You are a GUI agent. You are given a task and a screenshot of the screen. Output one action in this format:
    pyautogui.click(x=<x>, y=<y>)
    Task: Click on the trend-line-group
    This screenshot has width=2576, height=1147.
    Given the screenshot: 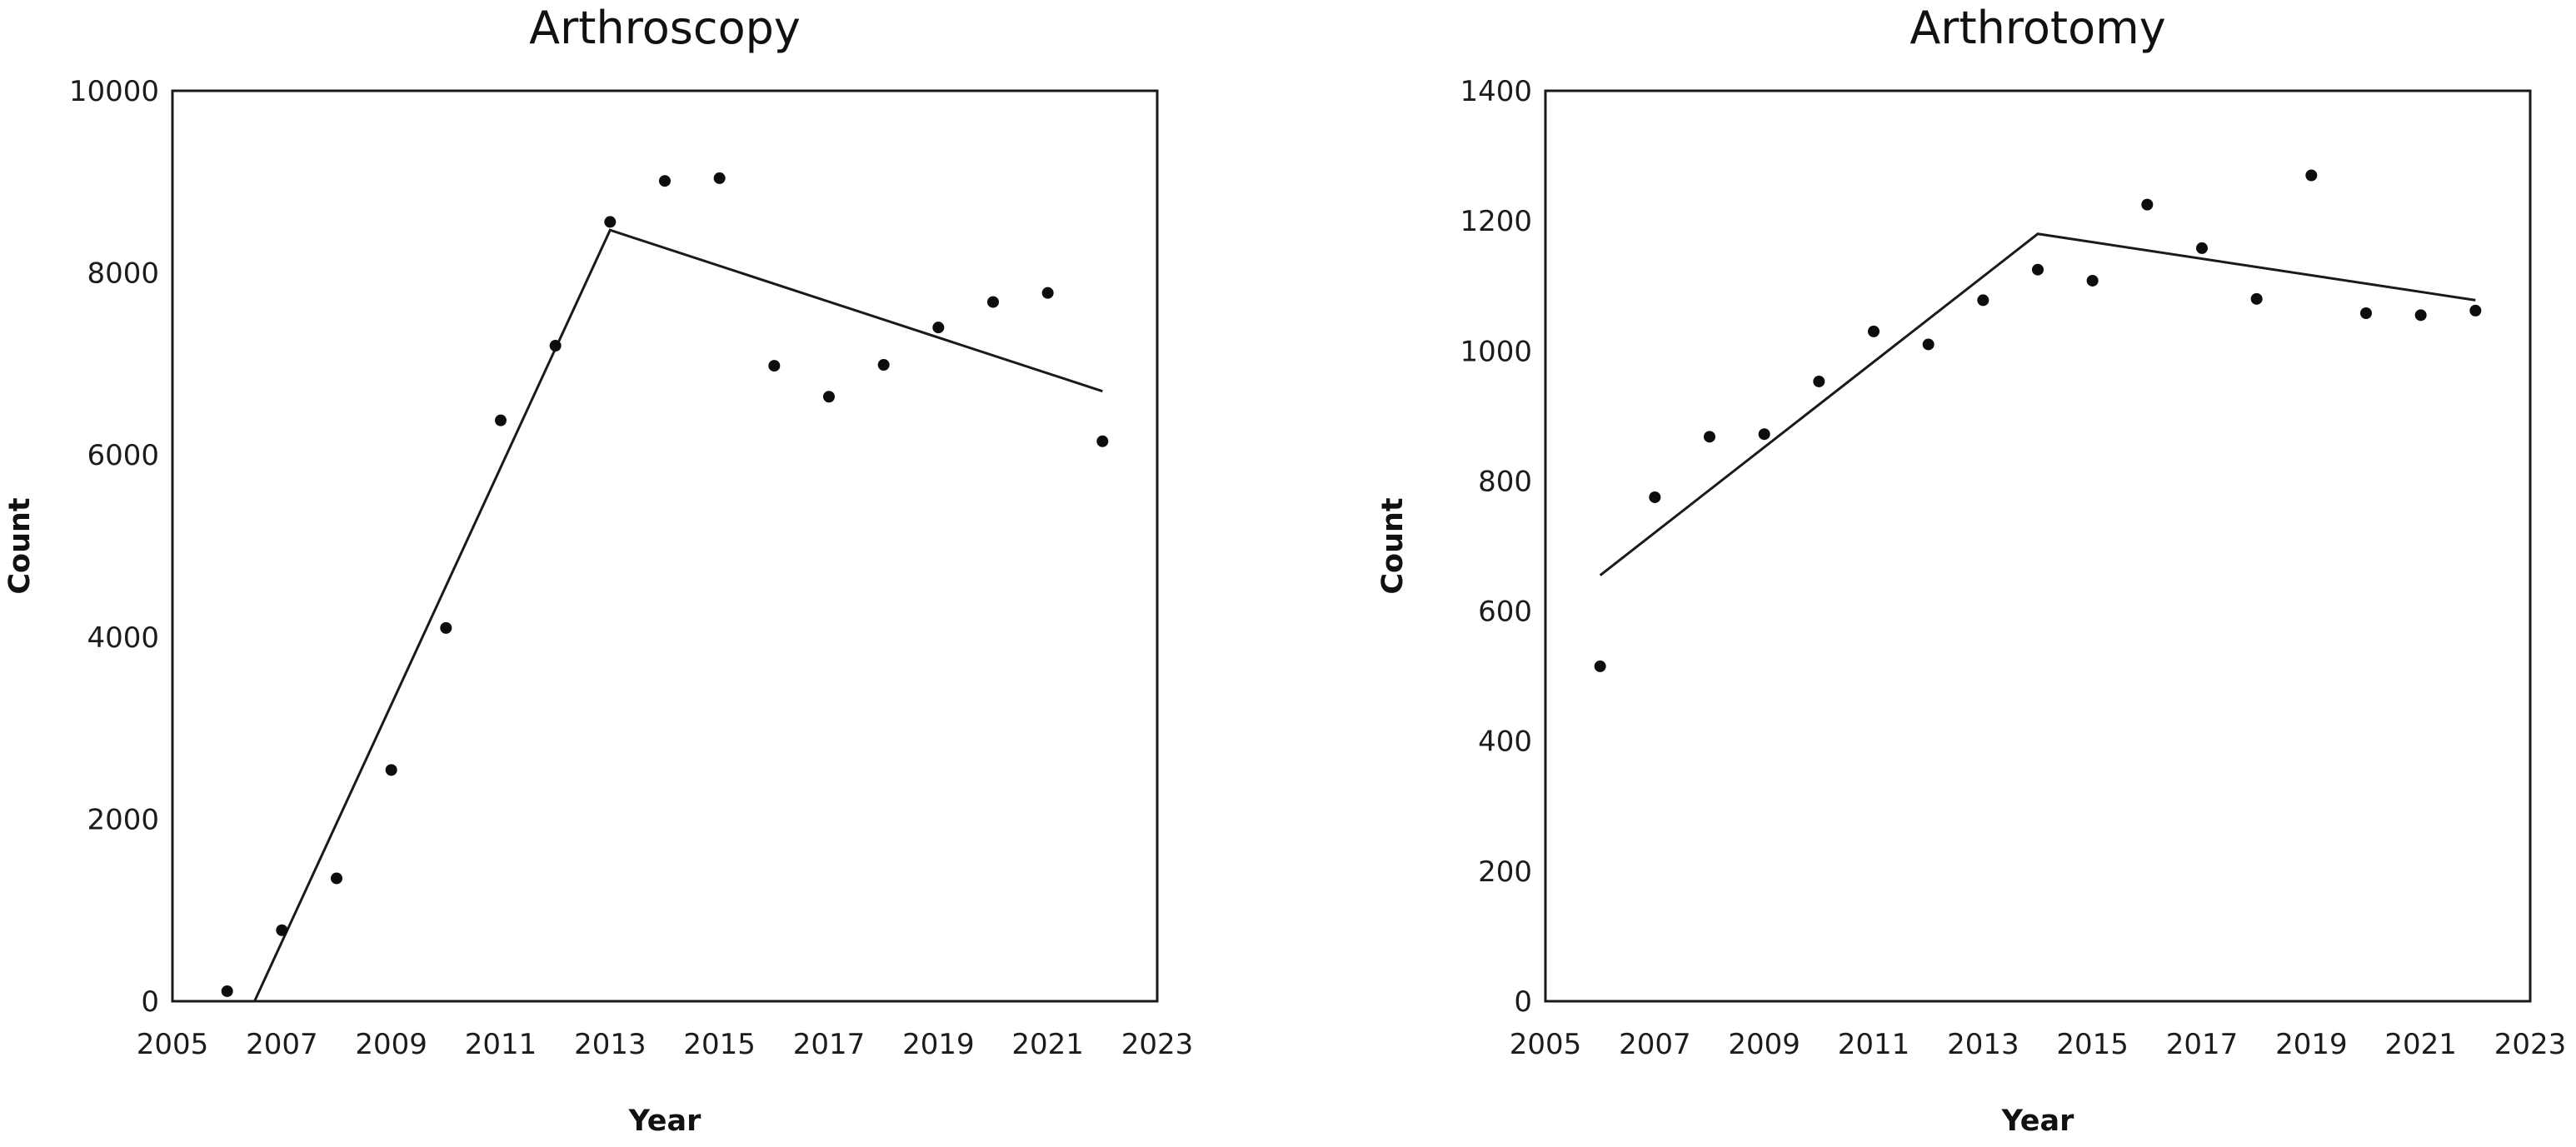 What is the action you would take?
    pyautogui.click(x=2037, y=404)
    